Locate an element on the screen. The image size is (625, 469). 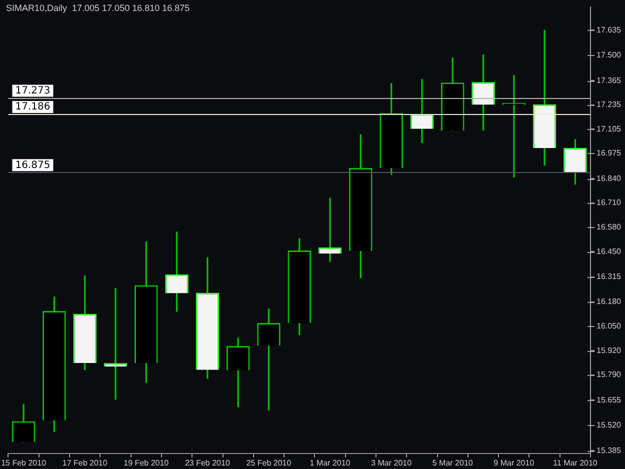
x-tick-label: 17 Feb 2010 is located at coordinates (85, 463).